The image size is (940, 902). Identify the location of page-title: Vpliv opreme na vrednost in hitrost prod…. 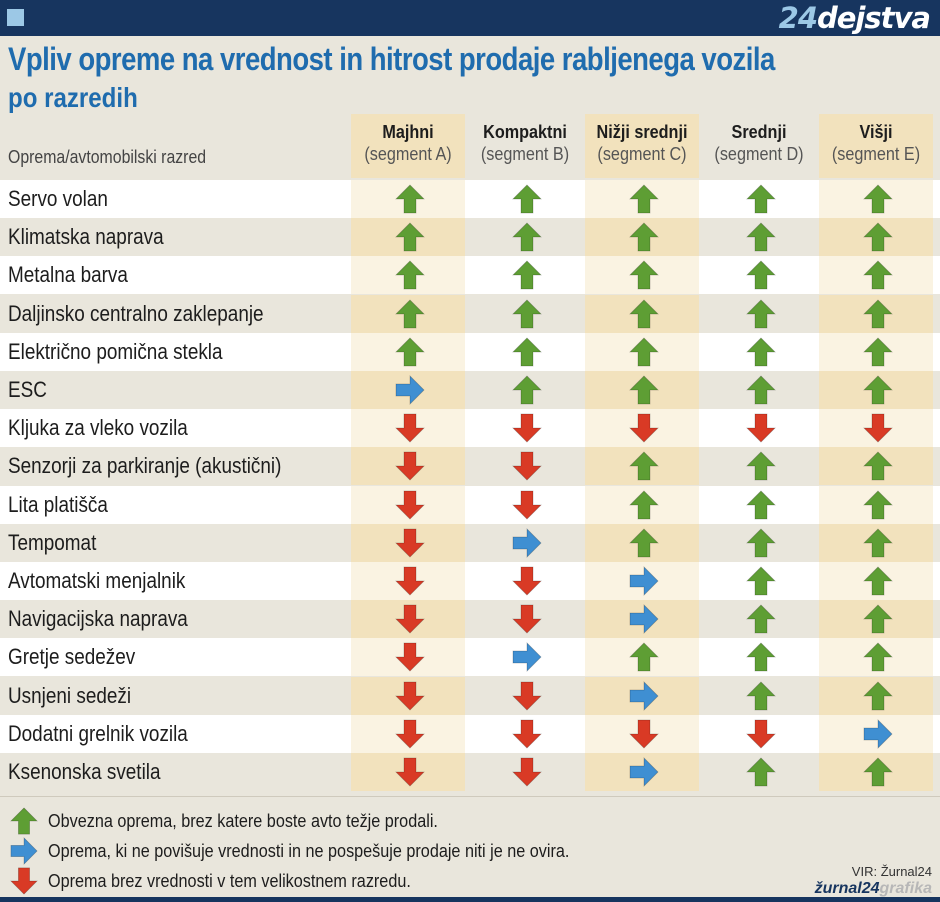
(391, 59).